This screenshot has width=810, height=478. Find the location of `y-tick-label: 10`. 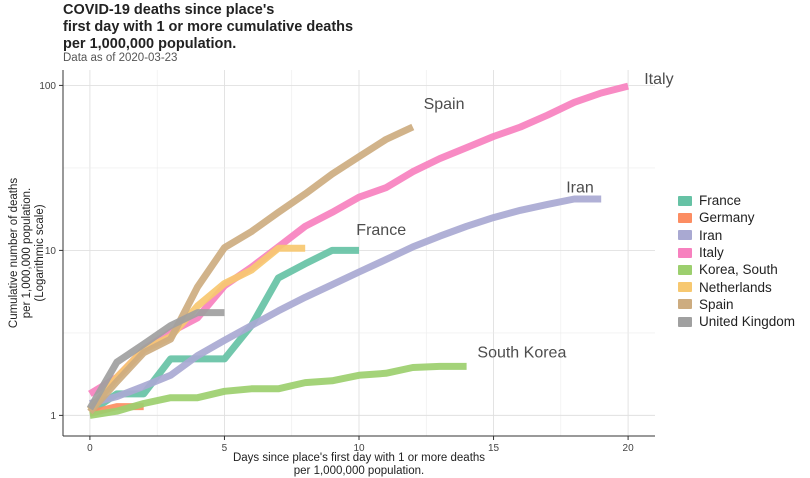

y-tick-label: 10 is located at coordinates (51, 251).